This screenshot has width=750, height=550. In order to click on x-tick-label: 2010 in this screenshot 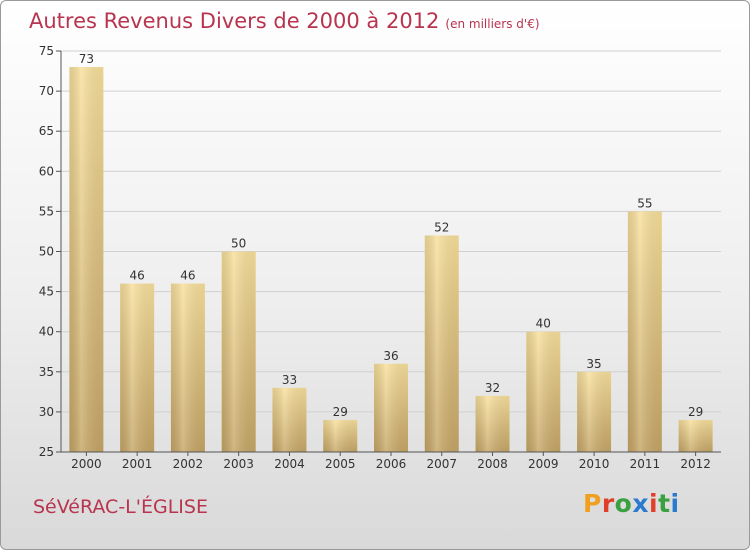, I will do `click(594, 464)`.